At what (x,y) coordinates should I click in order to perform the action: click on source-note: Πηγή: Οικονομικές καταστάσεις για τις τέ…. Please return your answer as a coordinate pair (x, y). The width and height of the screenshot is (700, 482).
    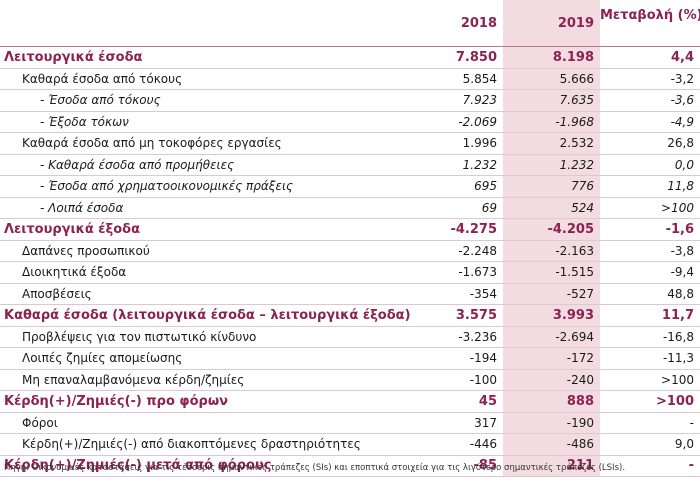
    Looking at the image, I should click on (315, 468).